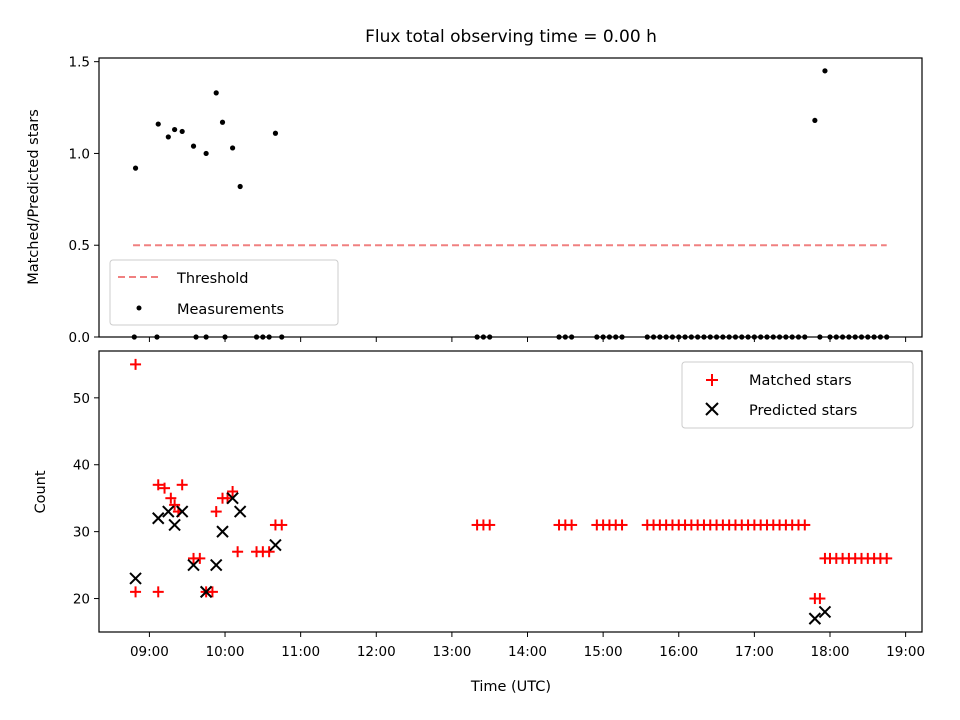  I want to click on legend-predicted-label: Predicted stars, so click(803, 411).